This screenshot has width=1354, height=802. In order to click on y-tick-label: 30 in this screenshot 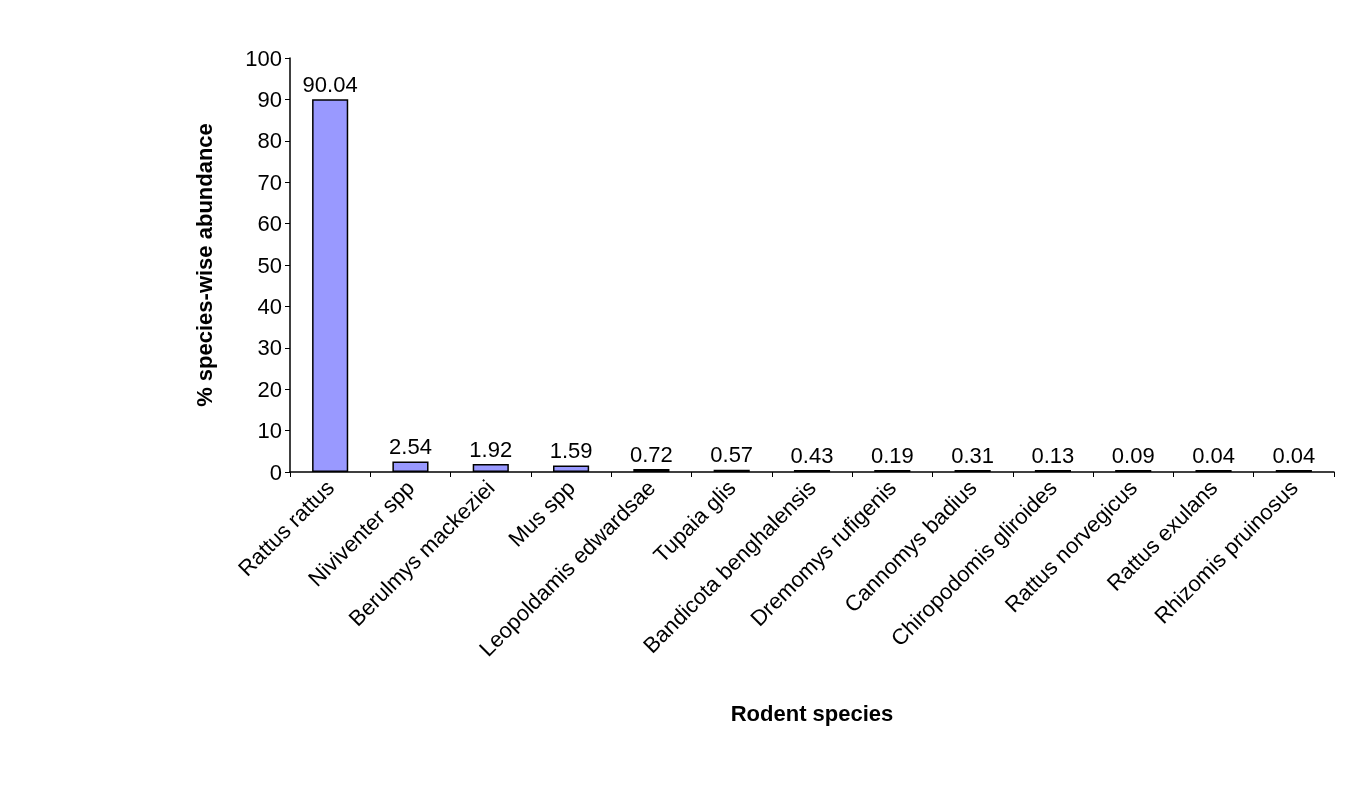, I will do `click(269, 348)`.